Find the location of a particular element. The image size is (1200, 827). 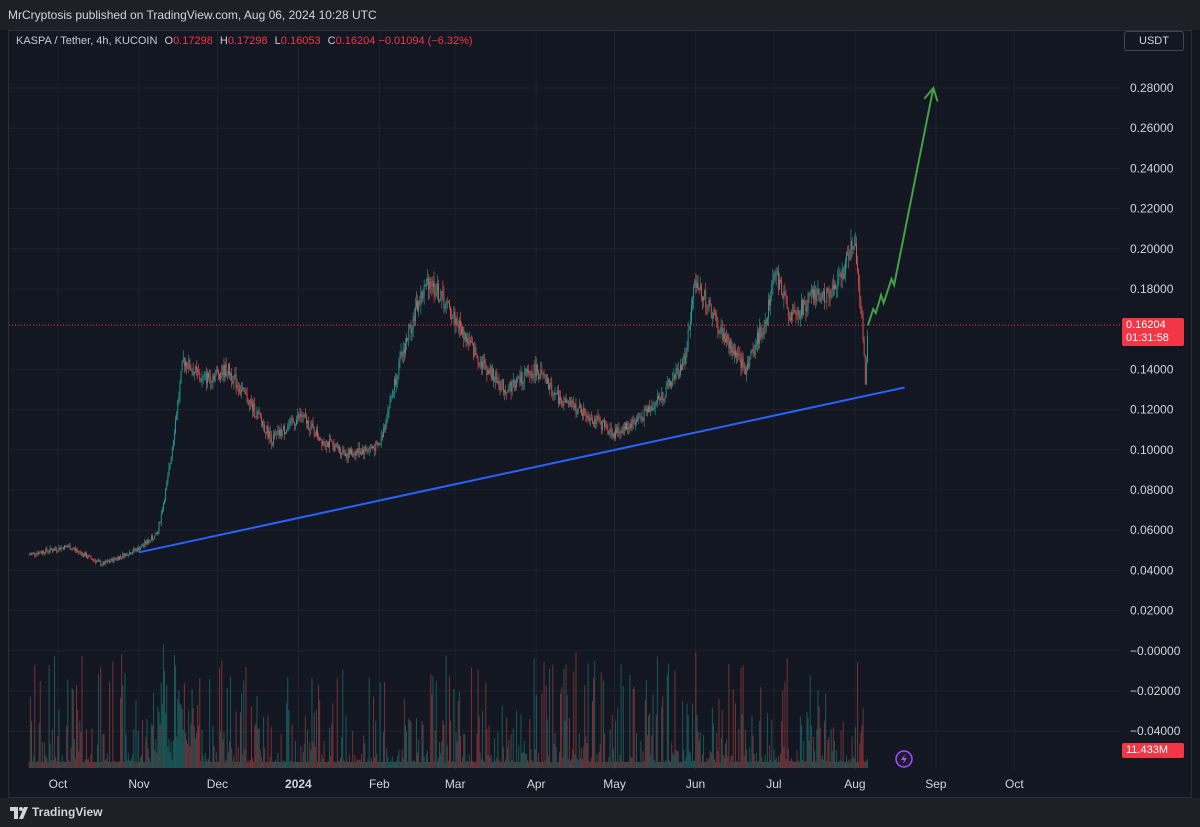

bar-countdown: 01:31:58 is located at coordinates (1147, 338).